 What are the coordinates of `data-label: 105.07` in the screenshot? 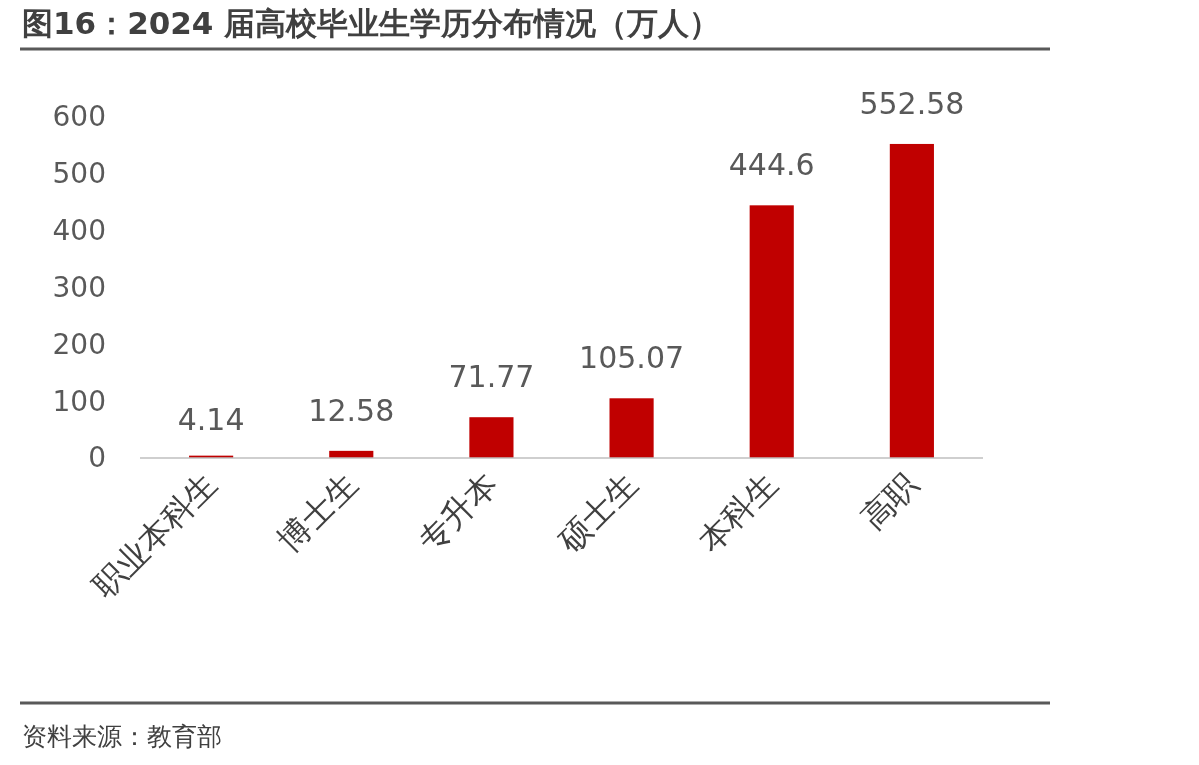 It's located at (632, 358).